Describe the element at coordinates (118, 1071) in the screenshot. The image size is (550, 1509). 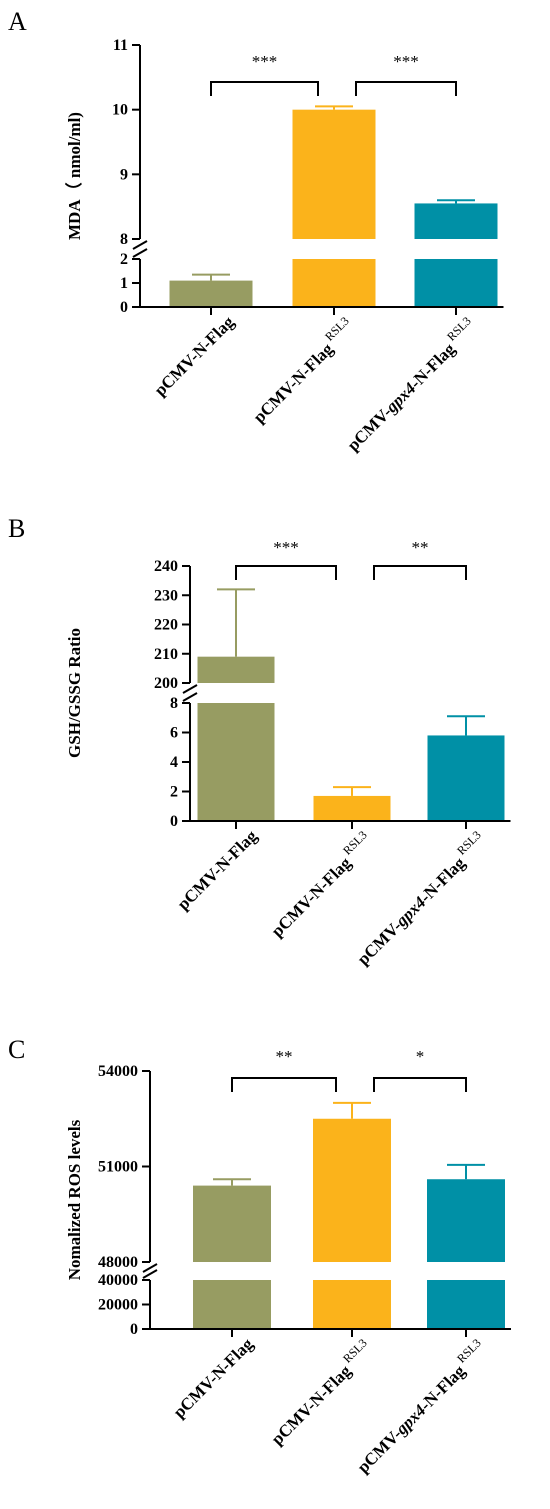
I see `y-tick-label: 54000` at that location.